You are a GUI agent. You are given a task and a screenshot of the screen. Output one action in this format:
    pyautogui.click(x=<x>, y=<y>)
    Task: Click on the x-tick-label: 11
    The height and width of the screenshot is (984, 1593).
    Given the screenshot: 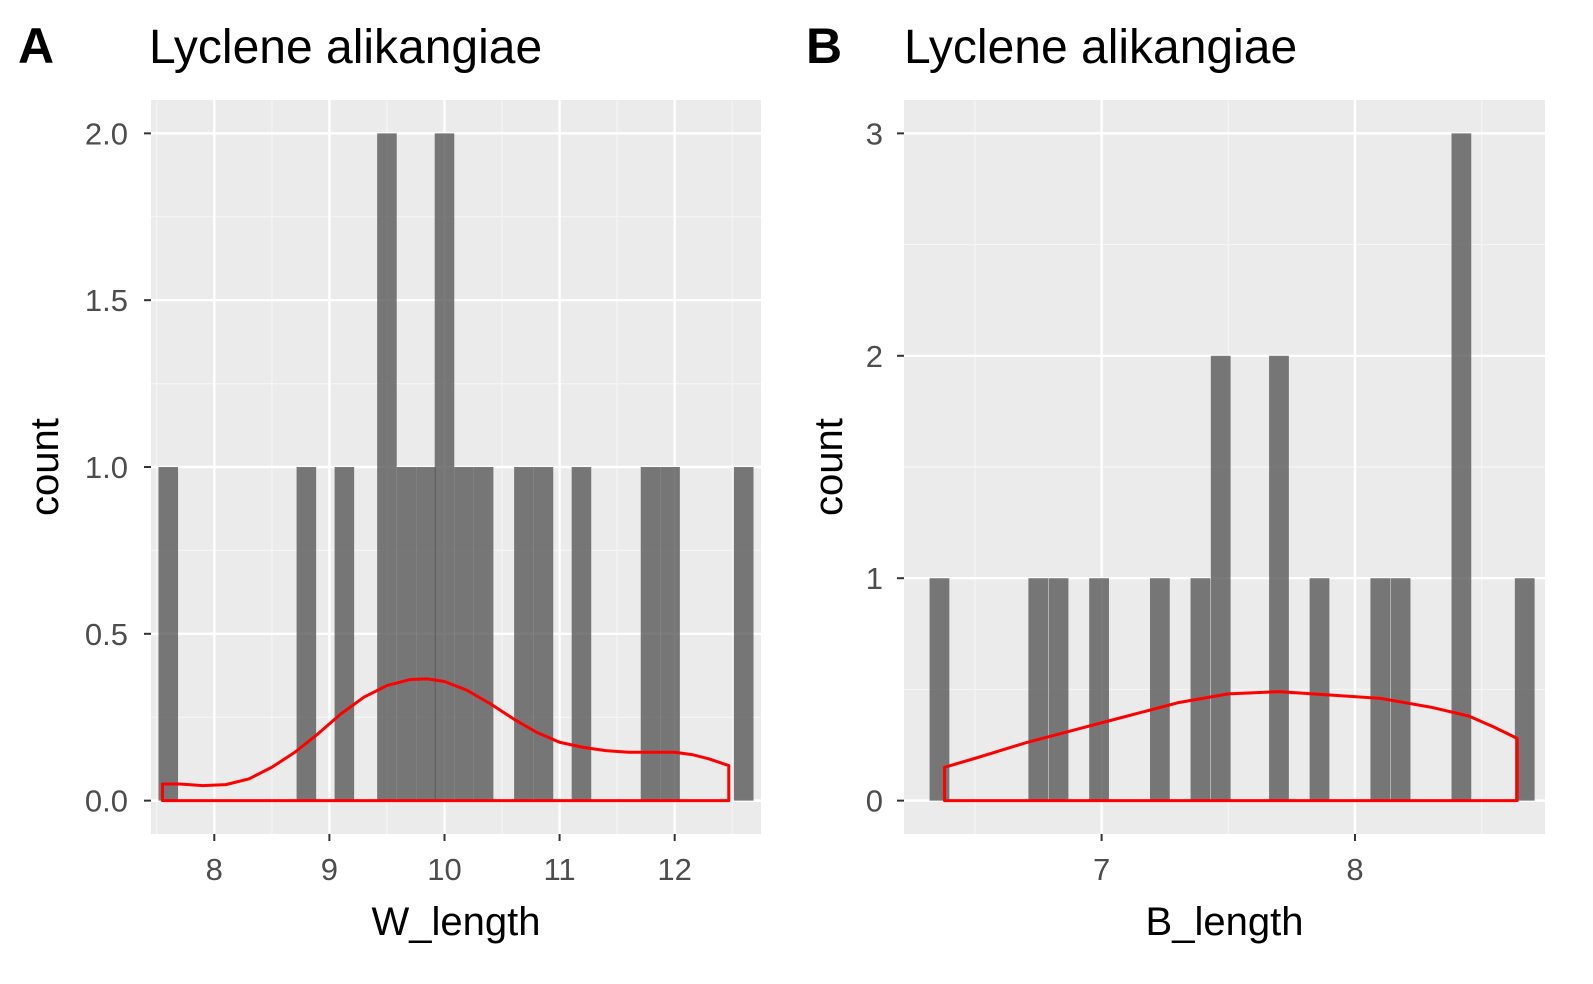 What is the action you would take?
    pyautogui.click(x=559, y=869)
    